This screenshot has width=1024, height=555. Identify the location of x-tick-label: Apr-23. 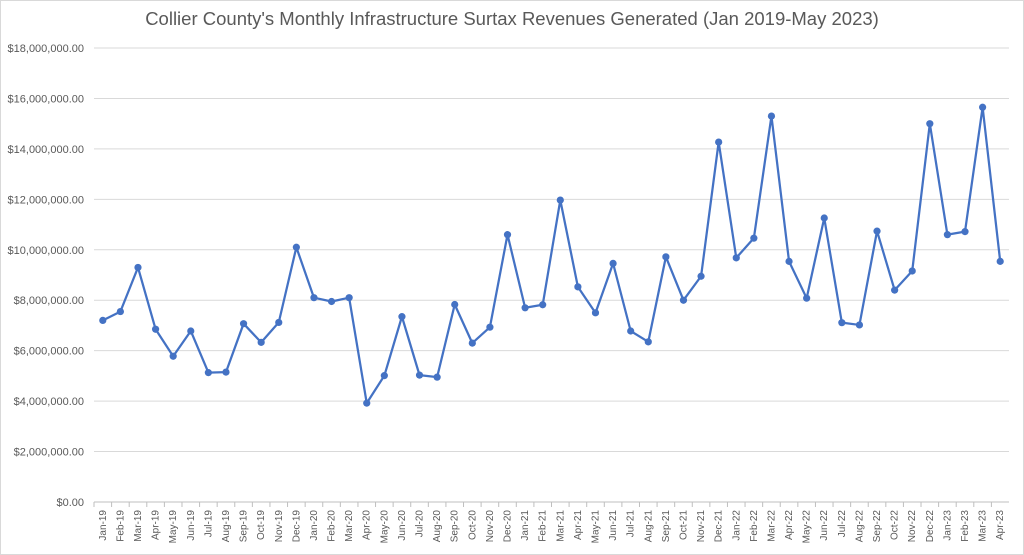
(1000, 525).